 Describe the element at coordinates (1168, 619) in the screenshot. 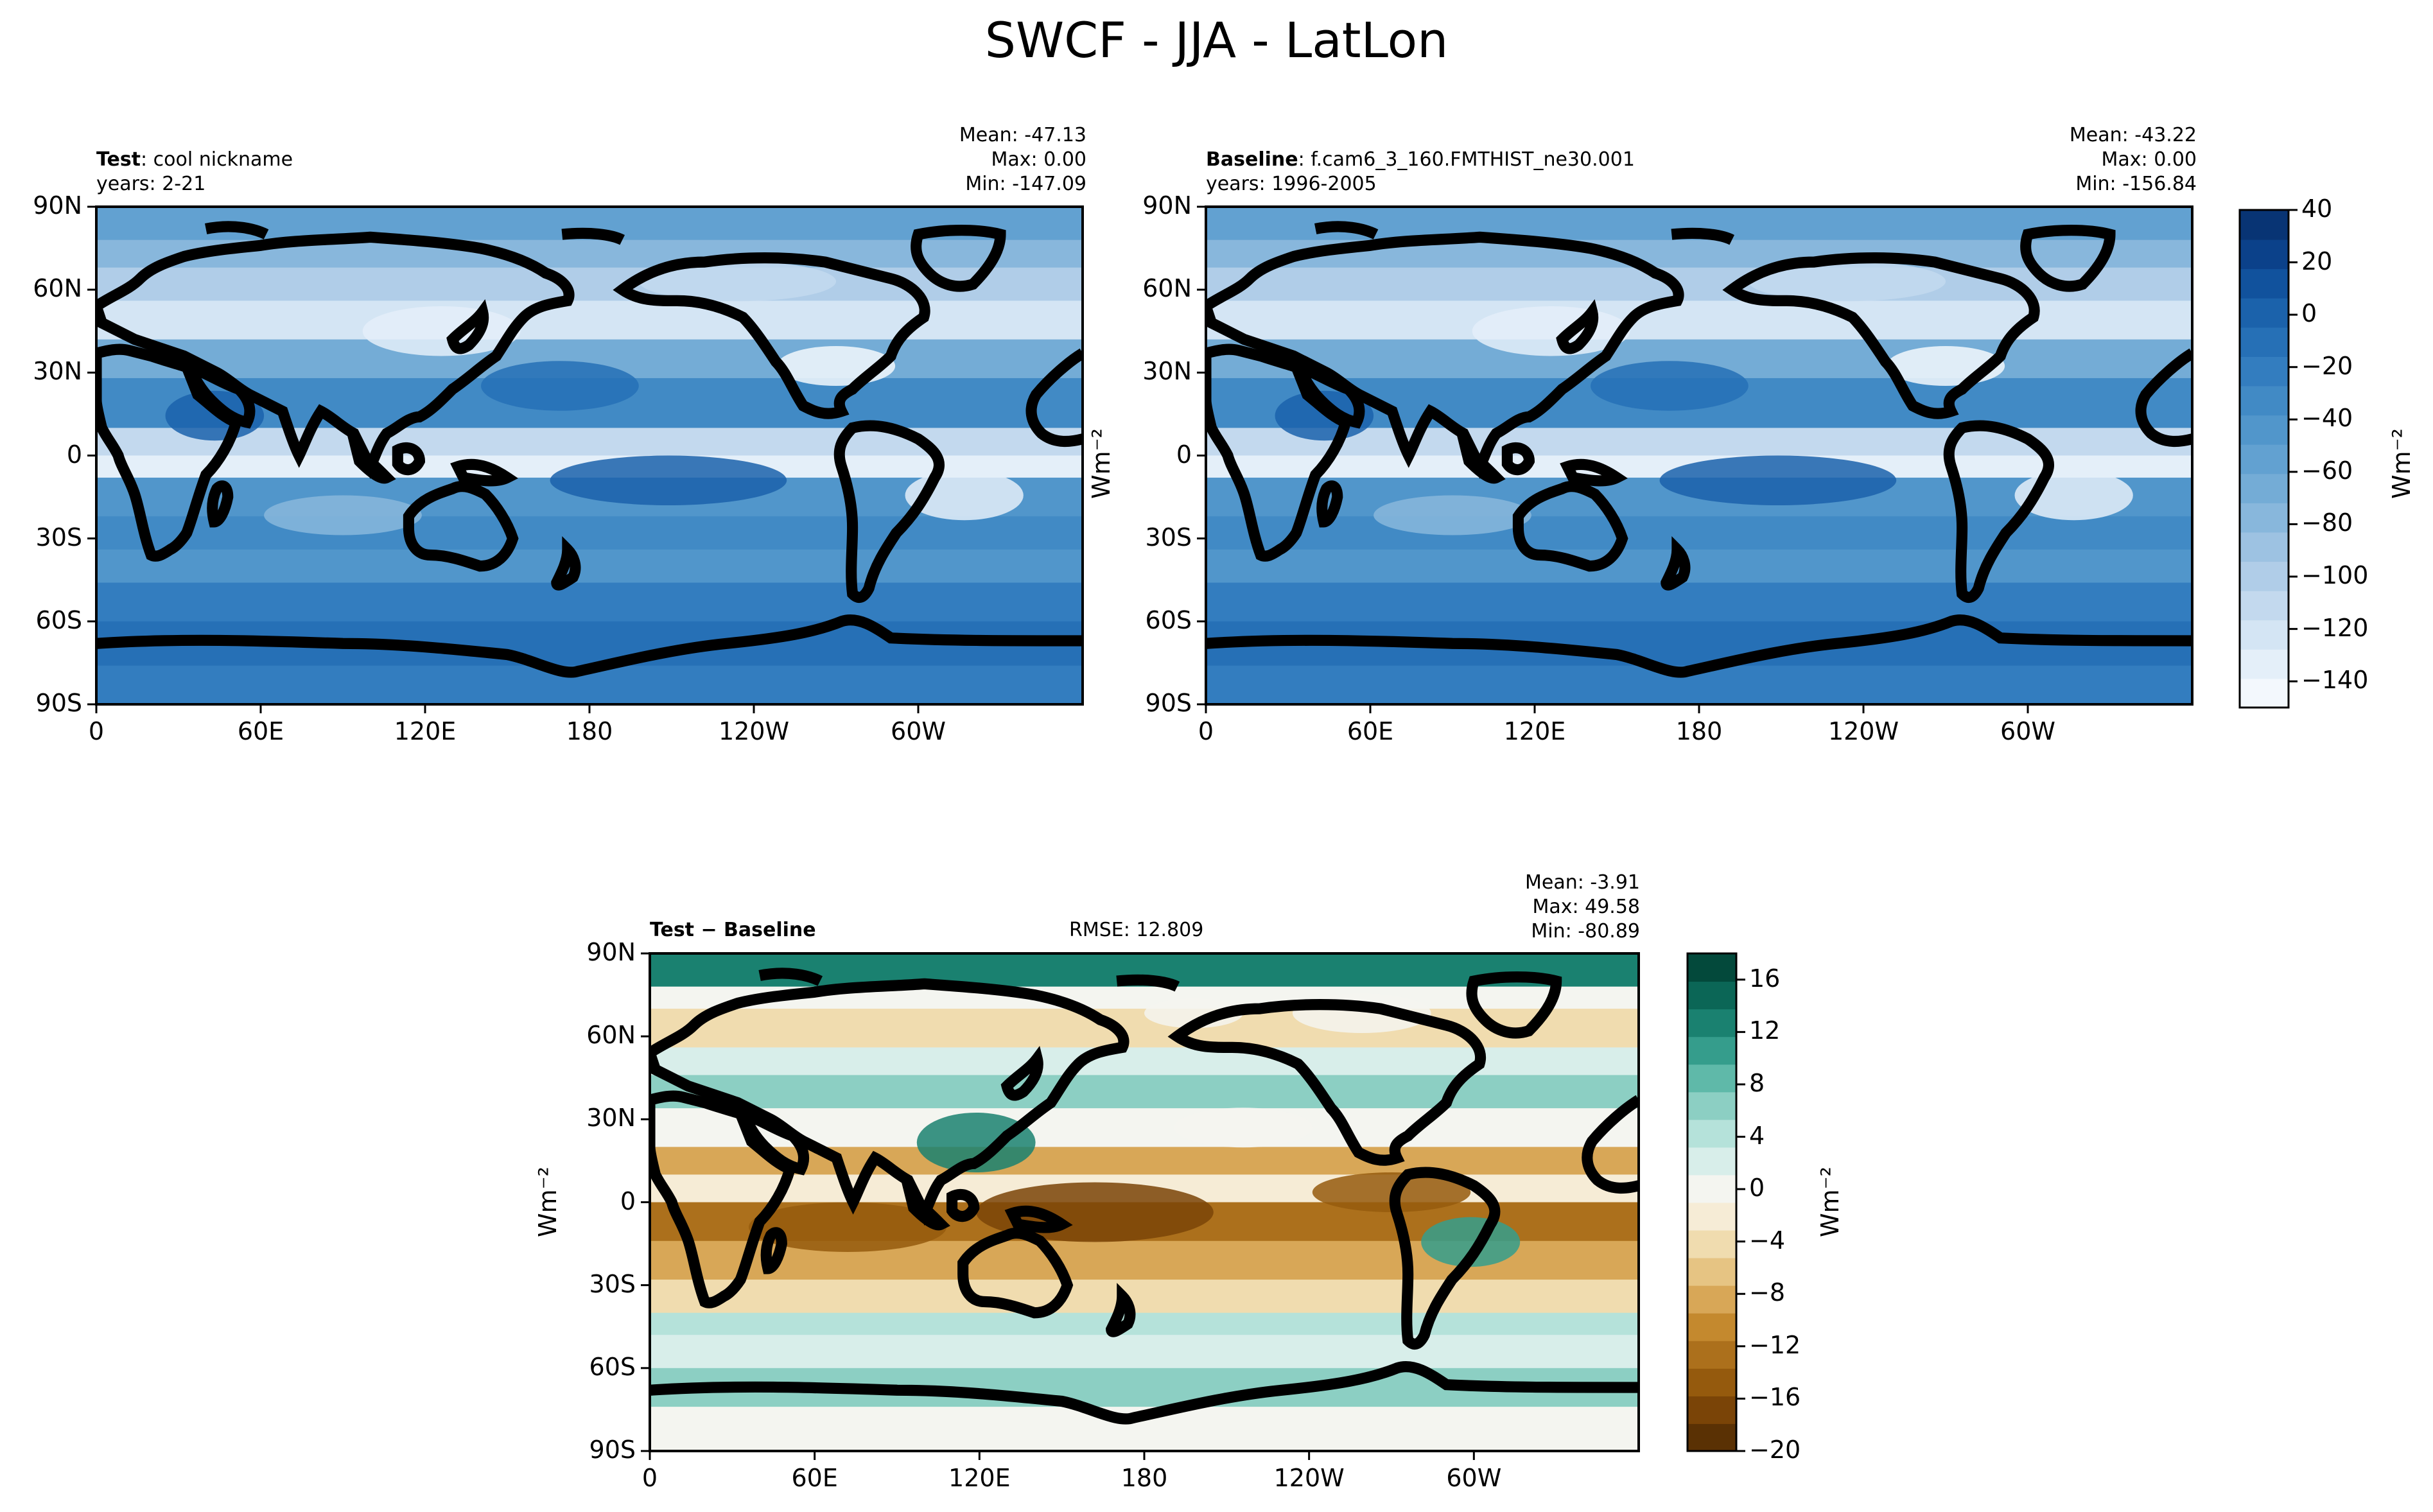

I see `baseline-lat-tick-label: 60S` at that location.